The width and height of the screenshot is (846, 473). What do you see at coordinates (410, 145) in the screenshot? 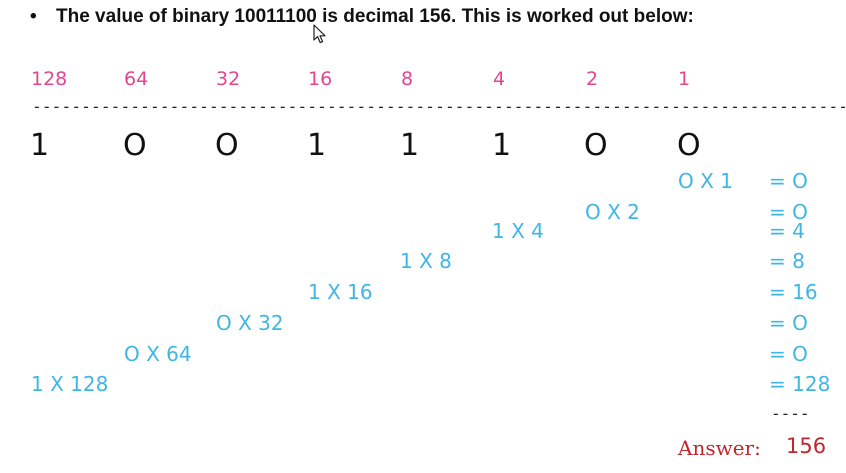
I see `binary-digit-5: 1` at bounding box center [410, 145].